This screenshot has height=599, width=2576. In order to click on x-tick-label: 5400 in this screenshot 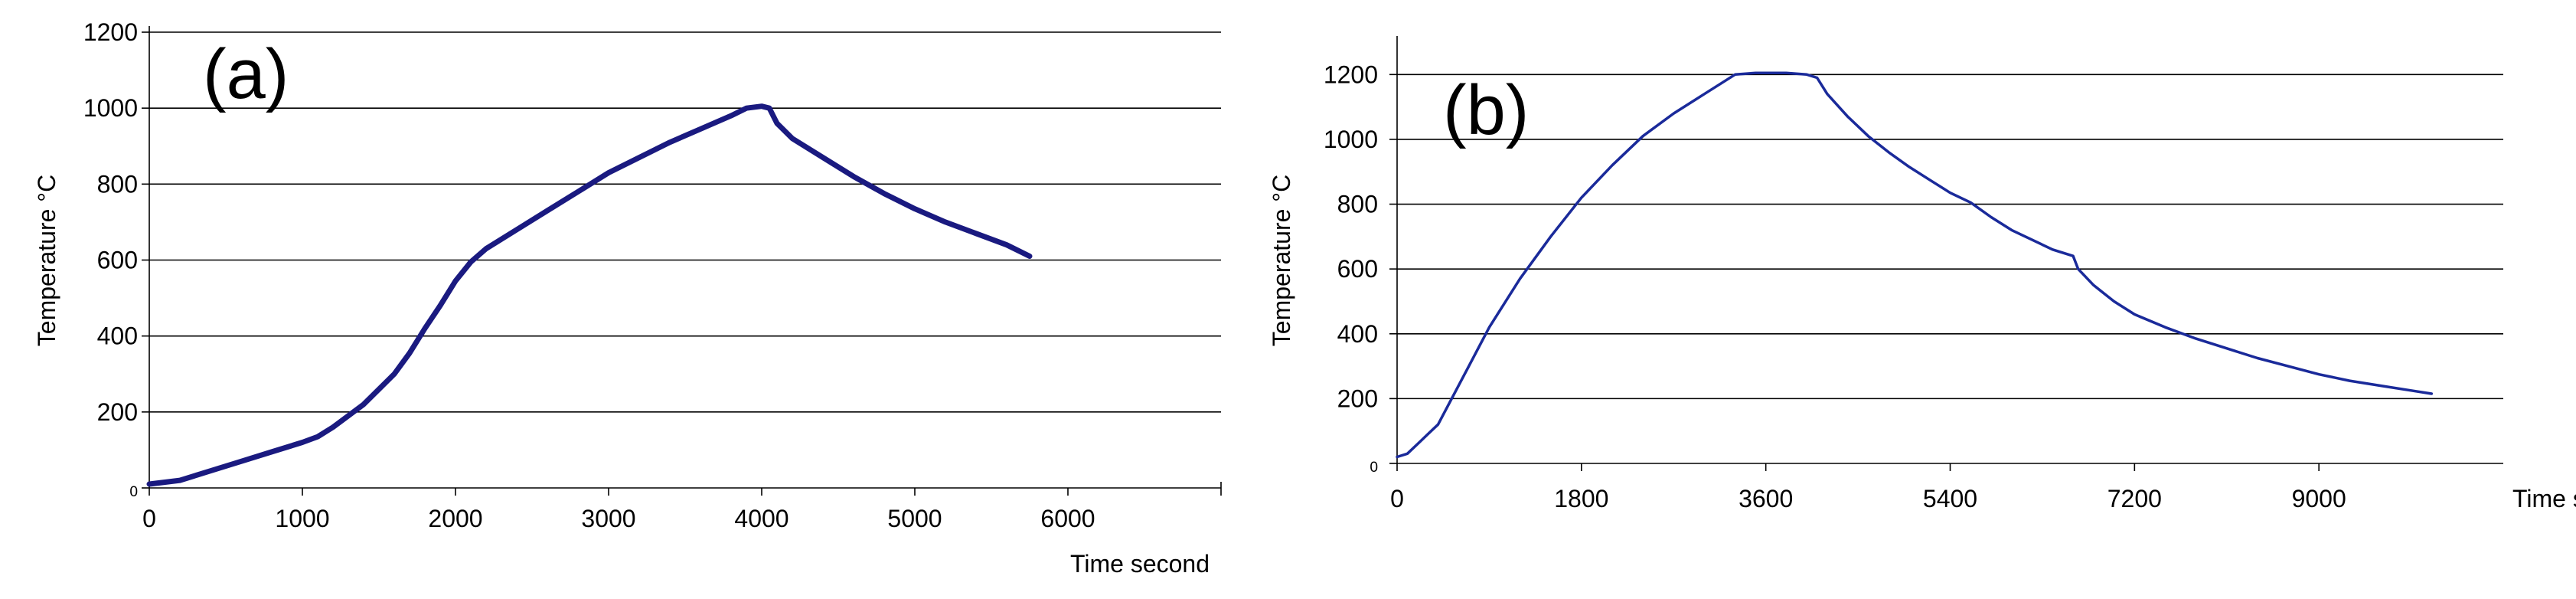, I will do `click(1950, 498)`.